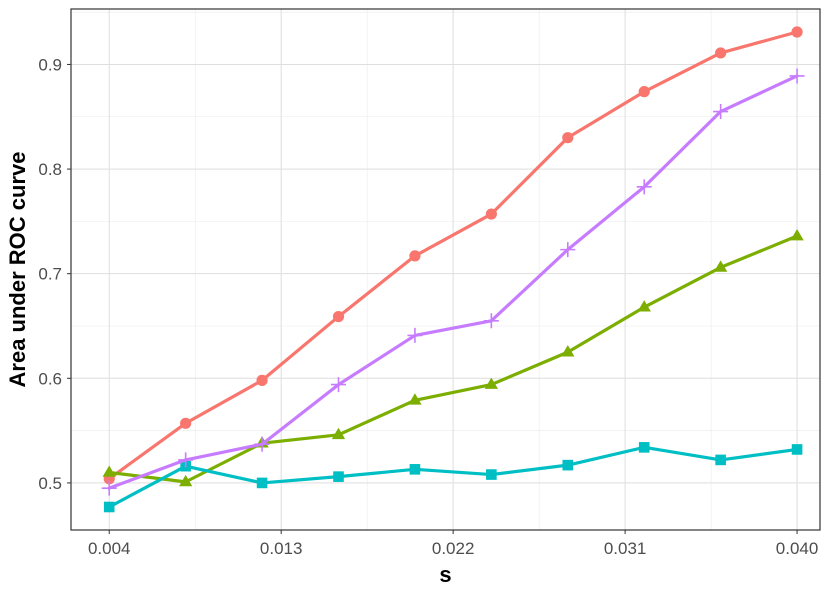  What do you see at coordinates (50, 169) in the screenshot?
I see `y-tick-label: 0.8` at bounding box center [50, 169].